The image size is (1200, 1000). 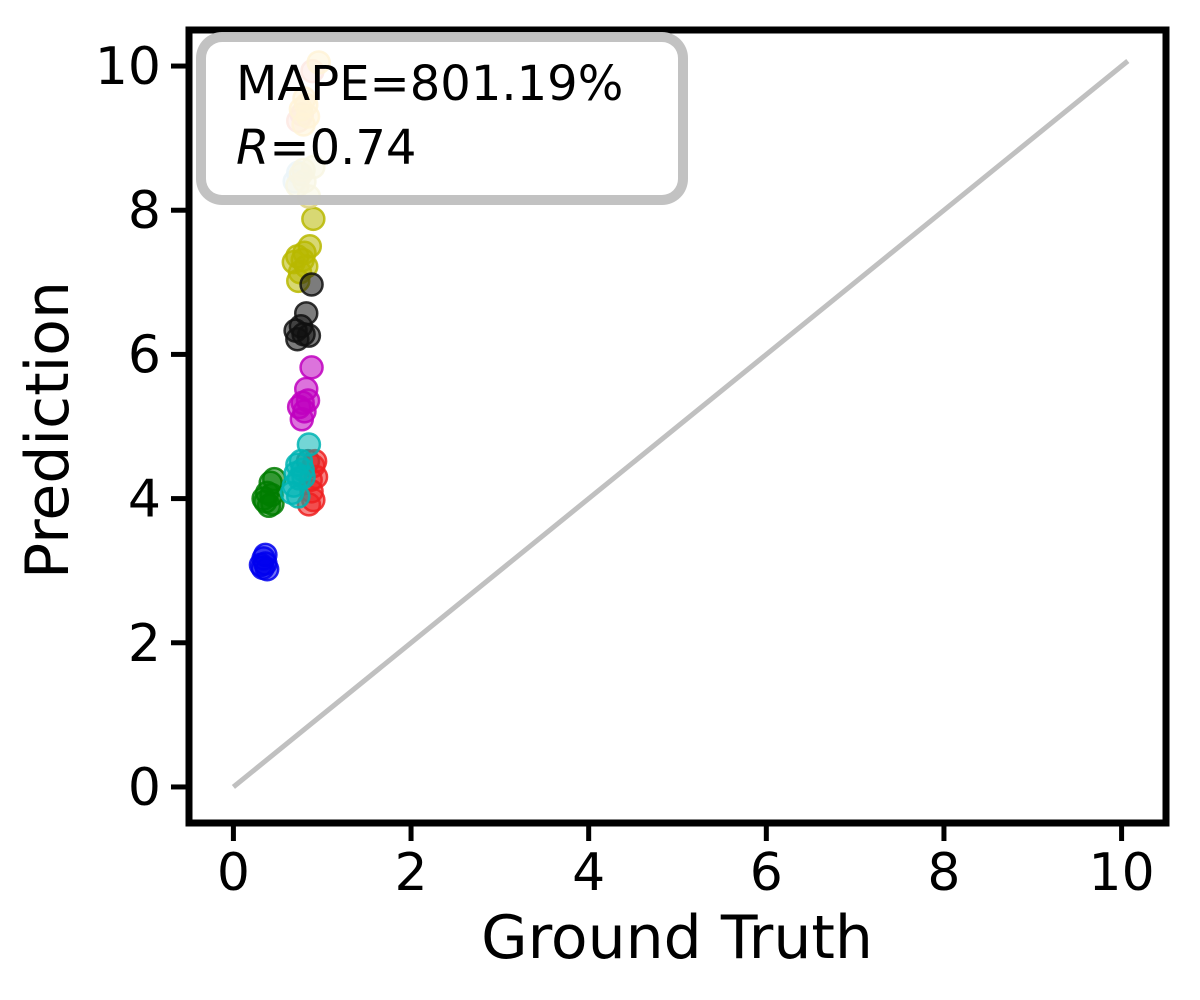 I want to click on x-tick-label: 4, so click(x=588, y=873).